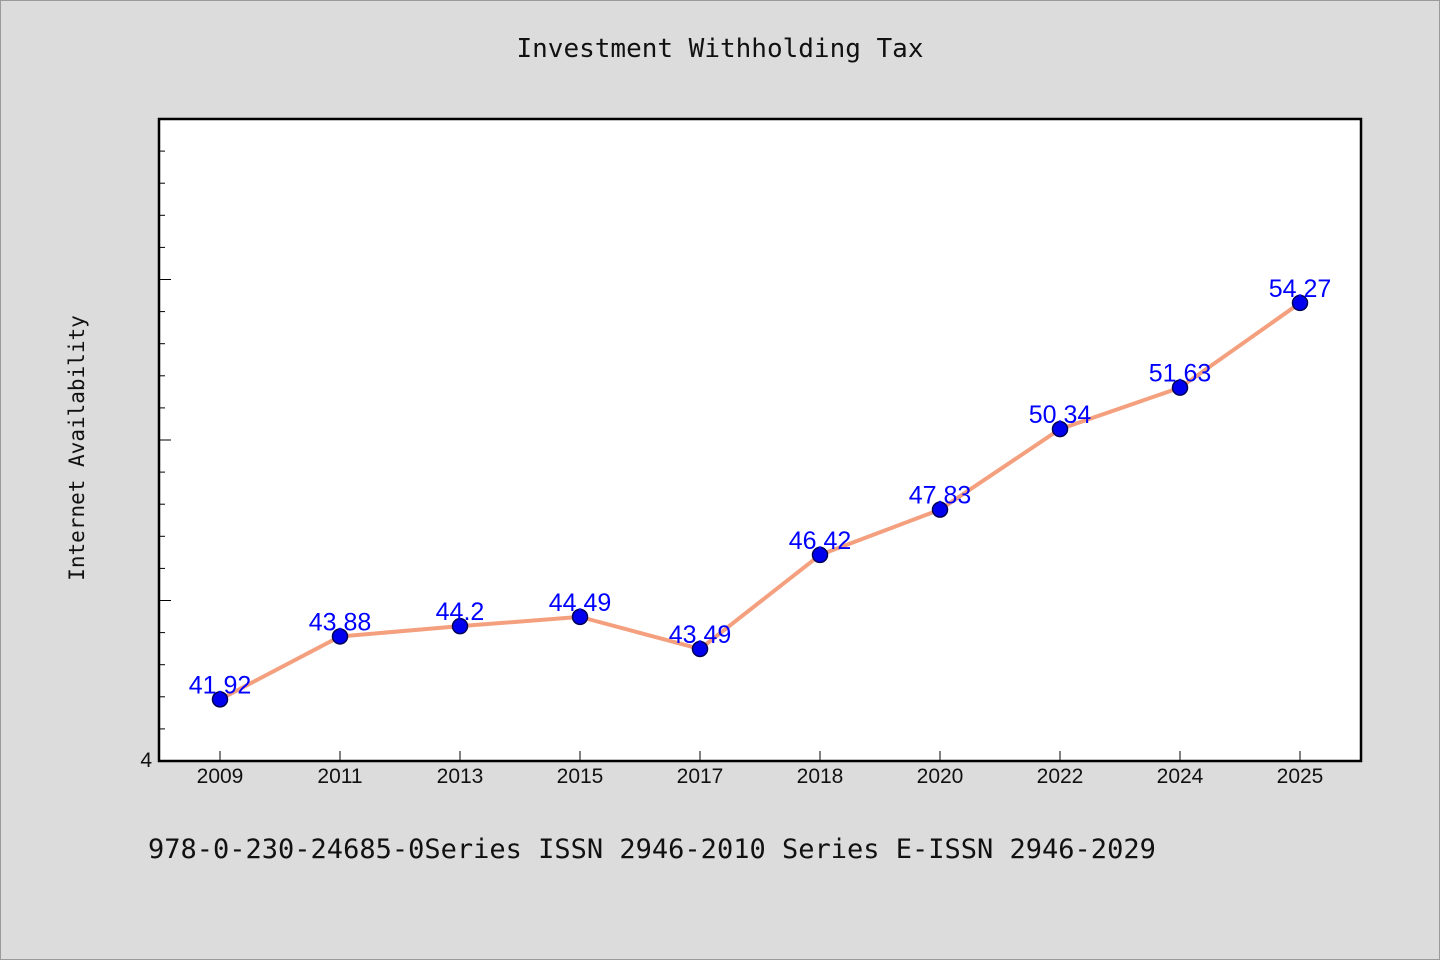 This screenshot has height=960, width=1440. What do you see at coordinates (460, 612) in the screenshot?
I see `data-label: 44.2` at bounding box center [460, 612].